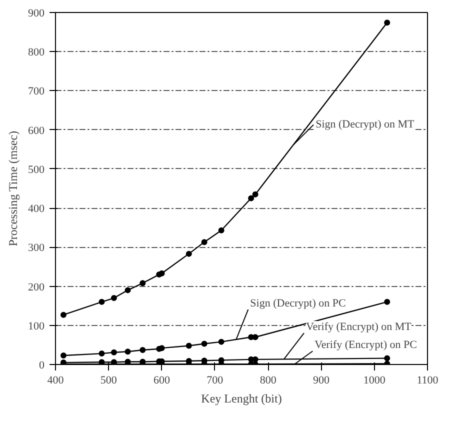  What do you see at coordinates (36, 326) in the screenshot?
I see `y-tick-label: 100` at bounding box center [36, 326].